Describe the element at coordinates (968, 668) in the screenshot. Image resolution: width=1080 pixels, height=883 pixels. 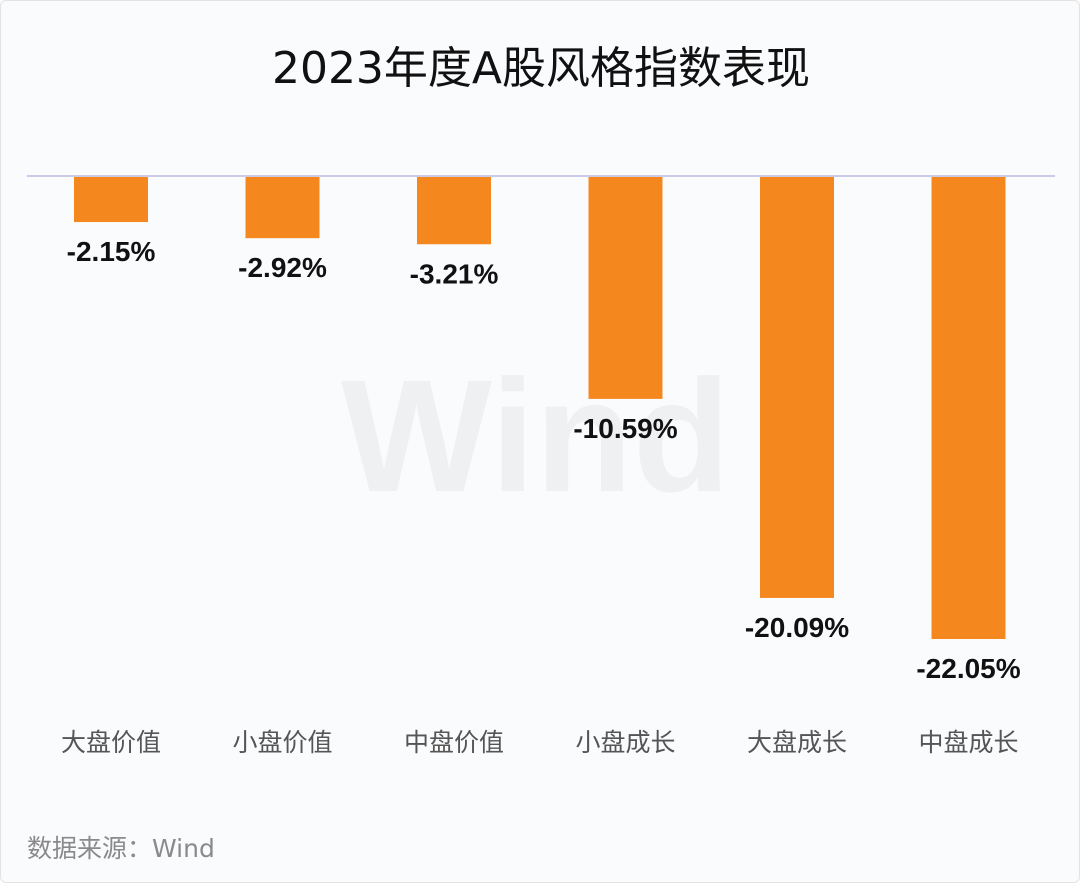
I see `data-label-6: -22.05%` at that location.